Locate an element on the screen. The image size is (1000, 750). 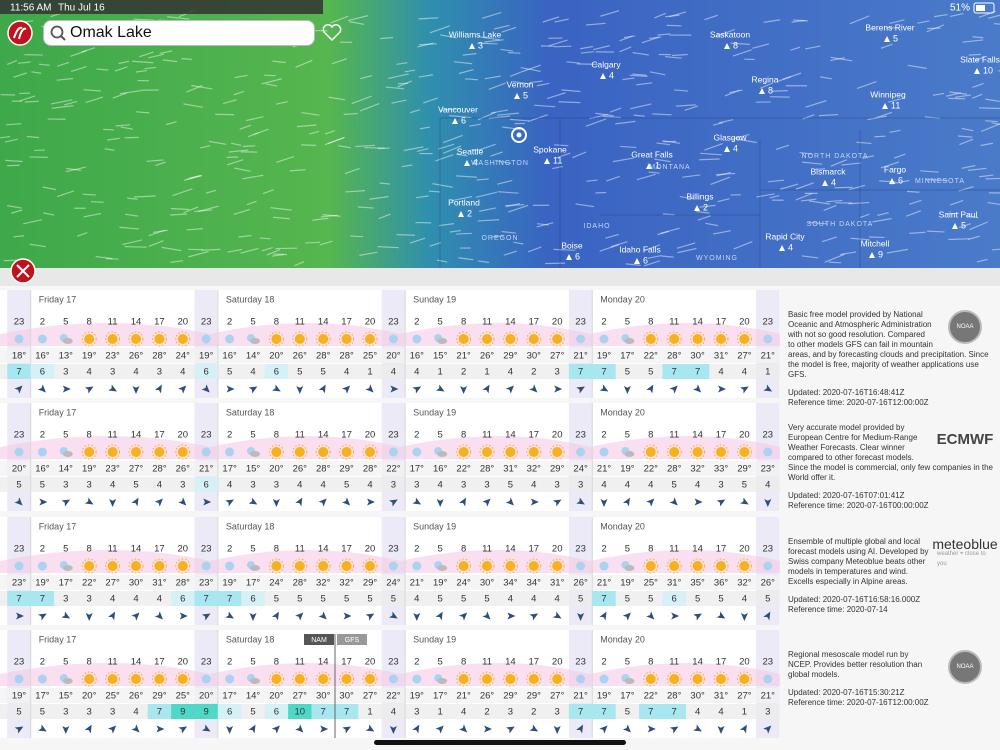
hour-label: 5 is located at coordinates (65, 322).